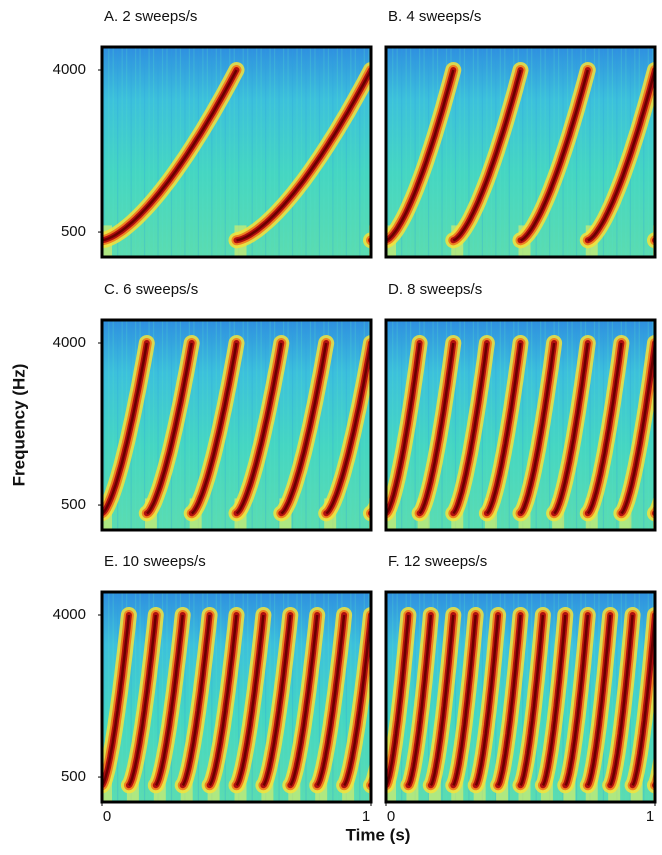 Image resolution: width=662 pixels, height=855 pixels. I want to click on panel-title: D. 8 sweeps/s, so click(435, 289).